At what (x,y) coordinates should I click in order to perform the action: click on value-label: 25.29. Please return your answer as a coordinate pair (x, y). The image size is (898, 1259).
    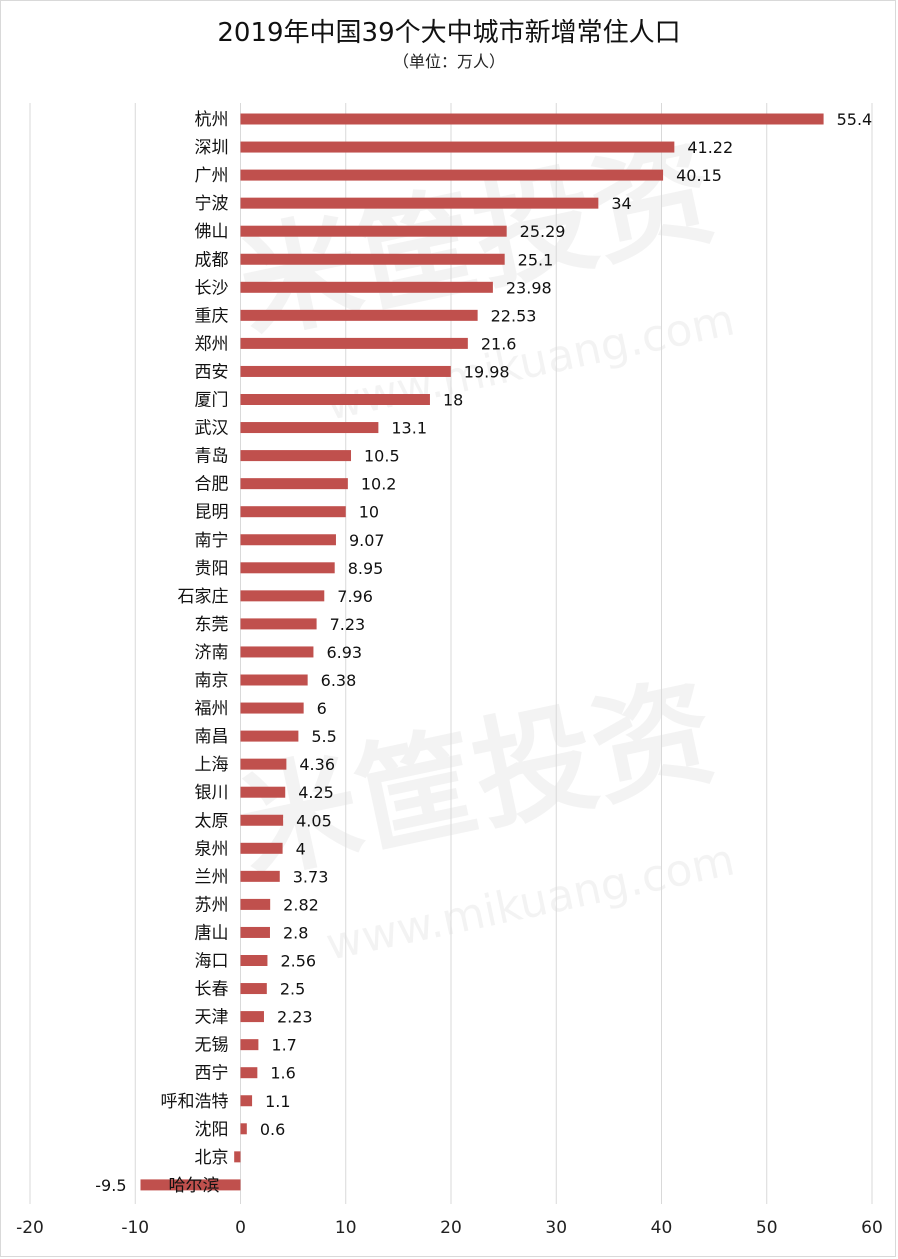
    Looking at the image, I should click on (543, 231).